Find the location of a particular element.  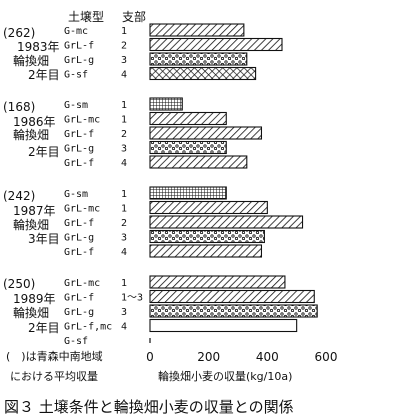

x-tick-label: 0 is located at coordinates (150, 357).